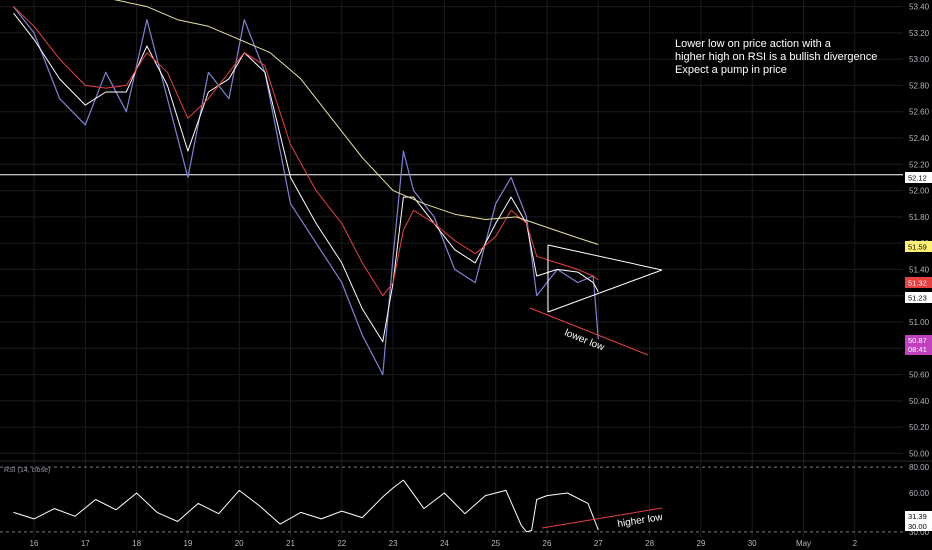 The height and width of the screenshot is (550, 932). What do you see at coordinates (919, 493) in the screenshot?
I see `rsi-tick-label: 60.00` at bounding box center [919, 493].